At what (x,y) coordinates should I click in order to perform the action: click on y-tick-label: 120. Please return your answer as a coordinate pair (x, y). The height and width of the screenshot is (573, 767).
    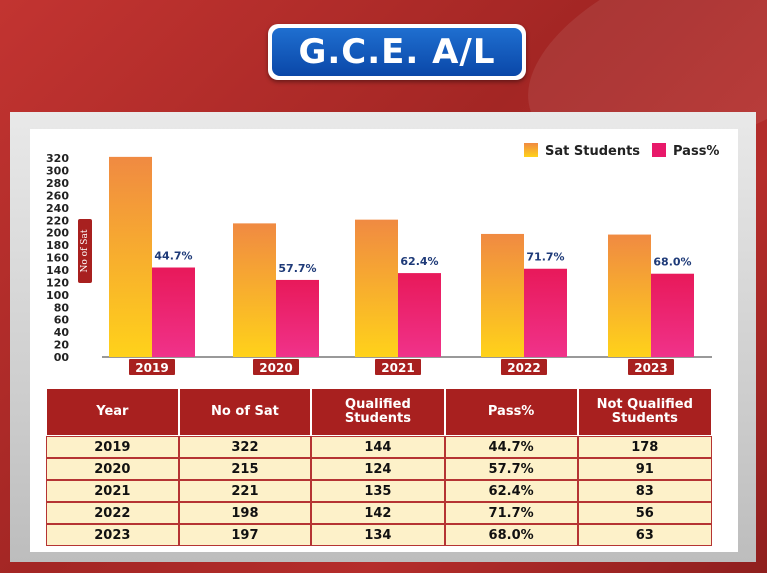
    Looking at the image, I should click on (57, 282).